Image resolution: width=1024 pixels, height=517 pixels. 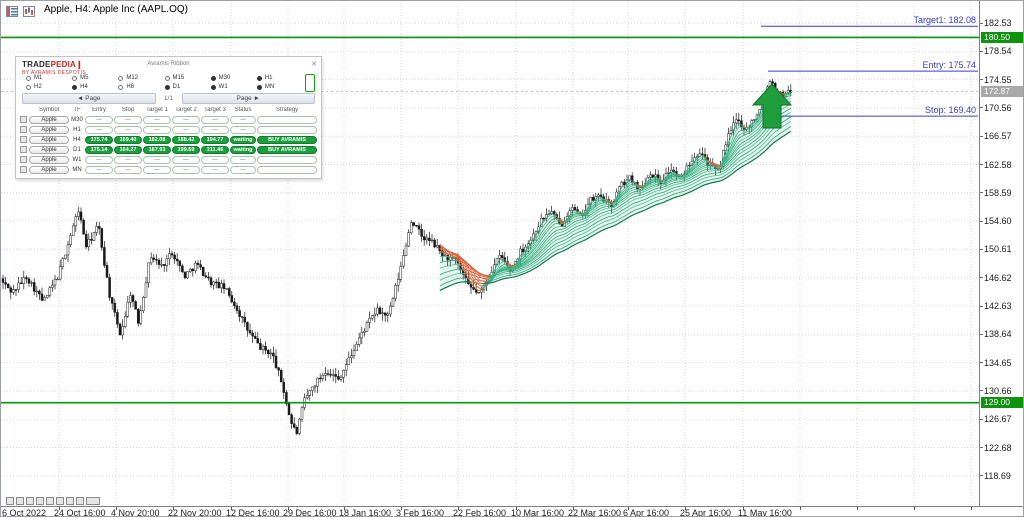 What do you see at coordinates (998, 447) in the screenshot?
I see `price-tick-label: 122.68` at bounding box center [998, 447].